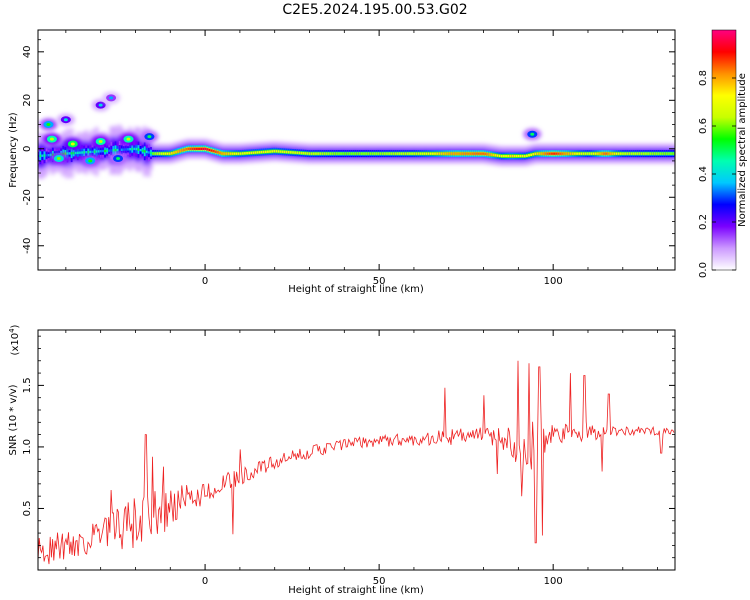 This screenshot has width=750, height=600. Describe the element at coordinates (27, 246) in the screenshot. I see `spectrogram-ytick-label: -40` at that location.